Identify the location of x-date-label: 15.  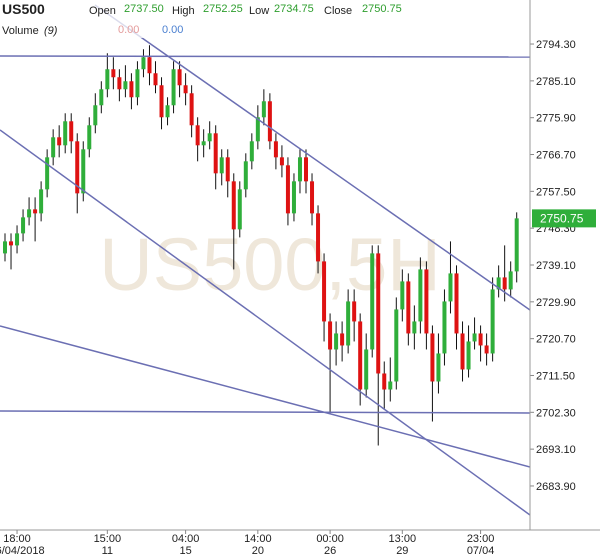
(185, 551).